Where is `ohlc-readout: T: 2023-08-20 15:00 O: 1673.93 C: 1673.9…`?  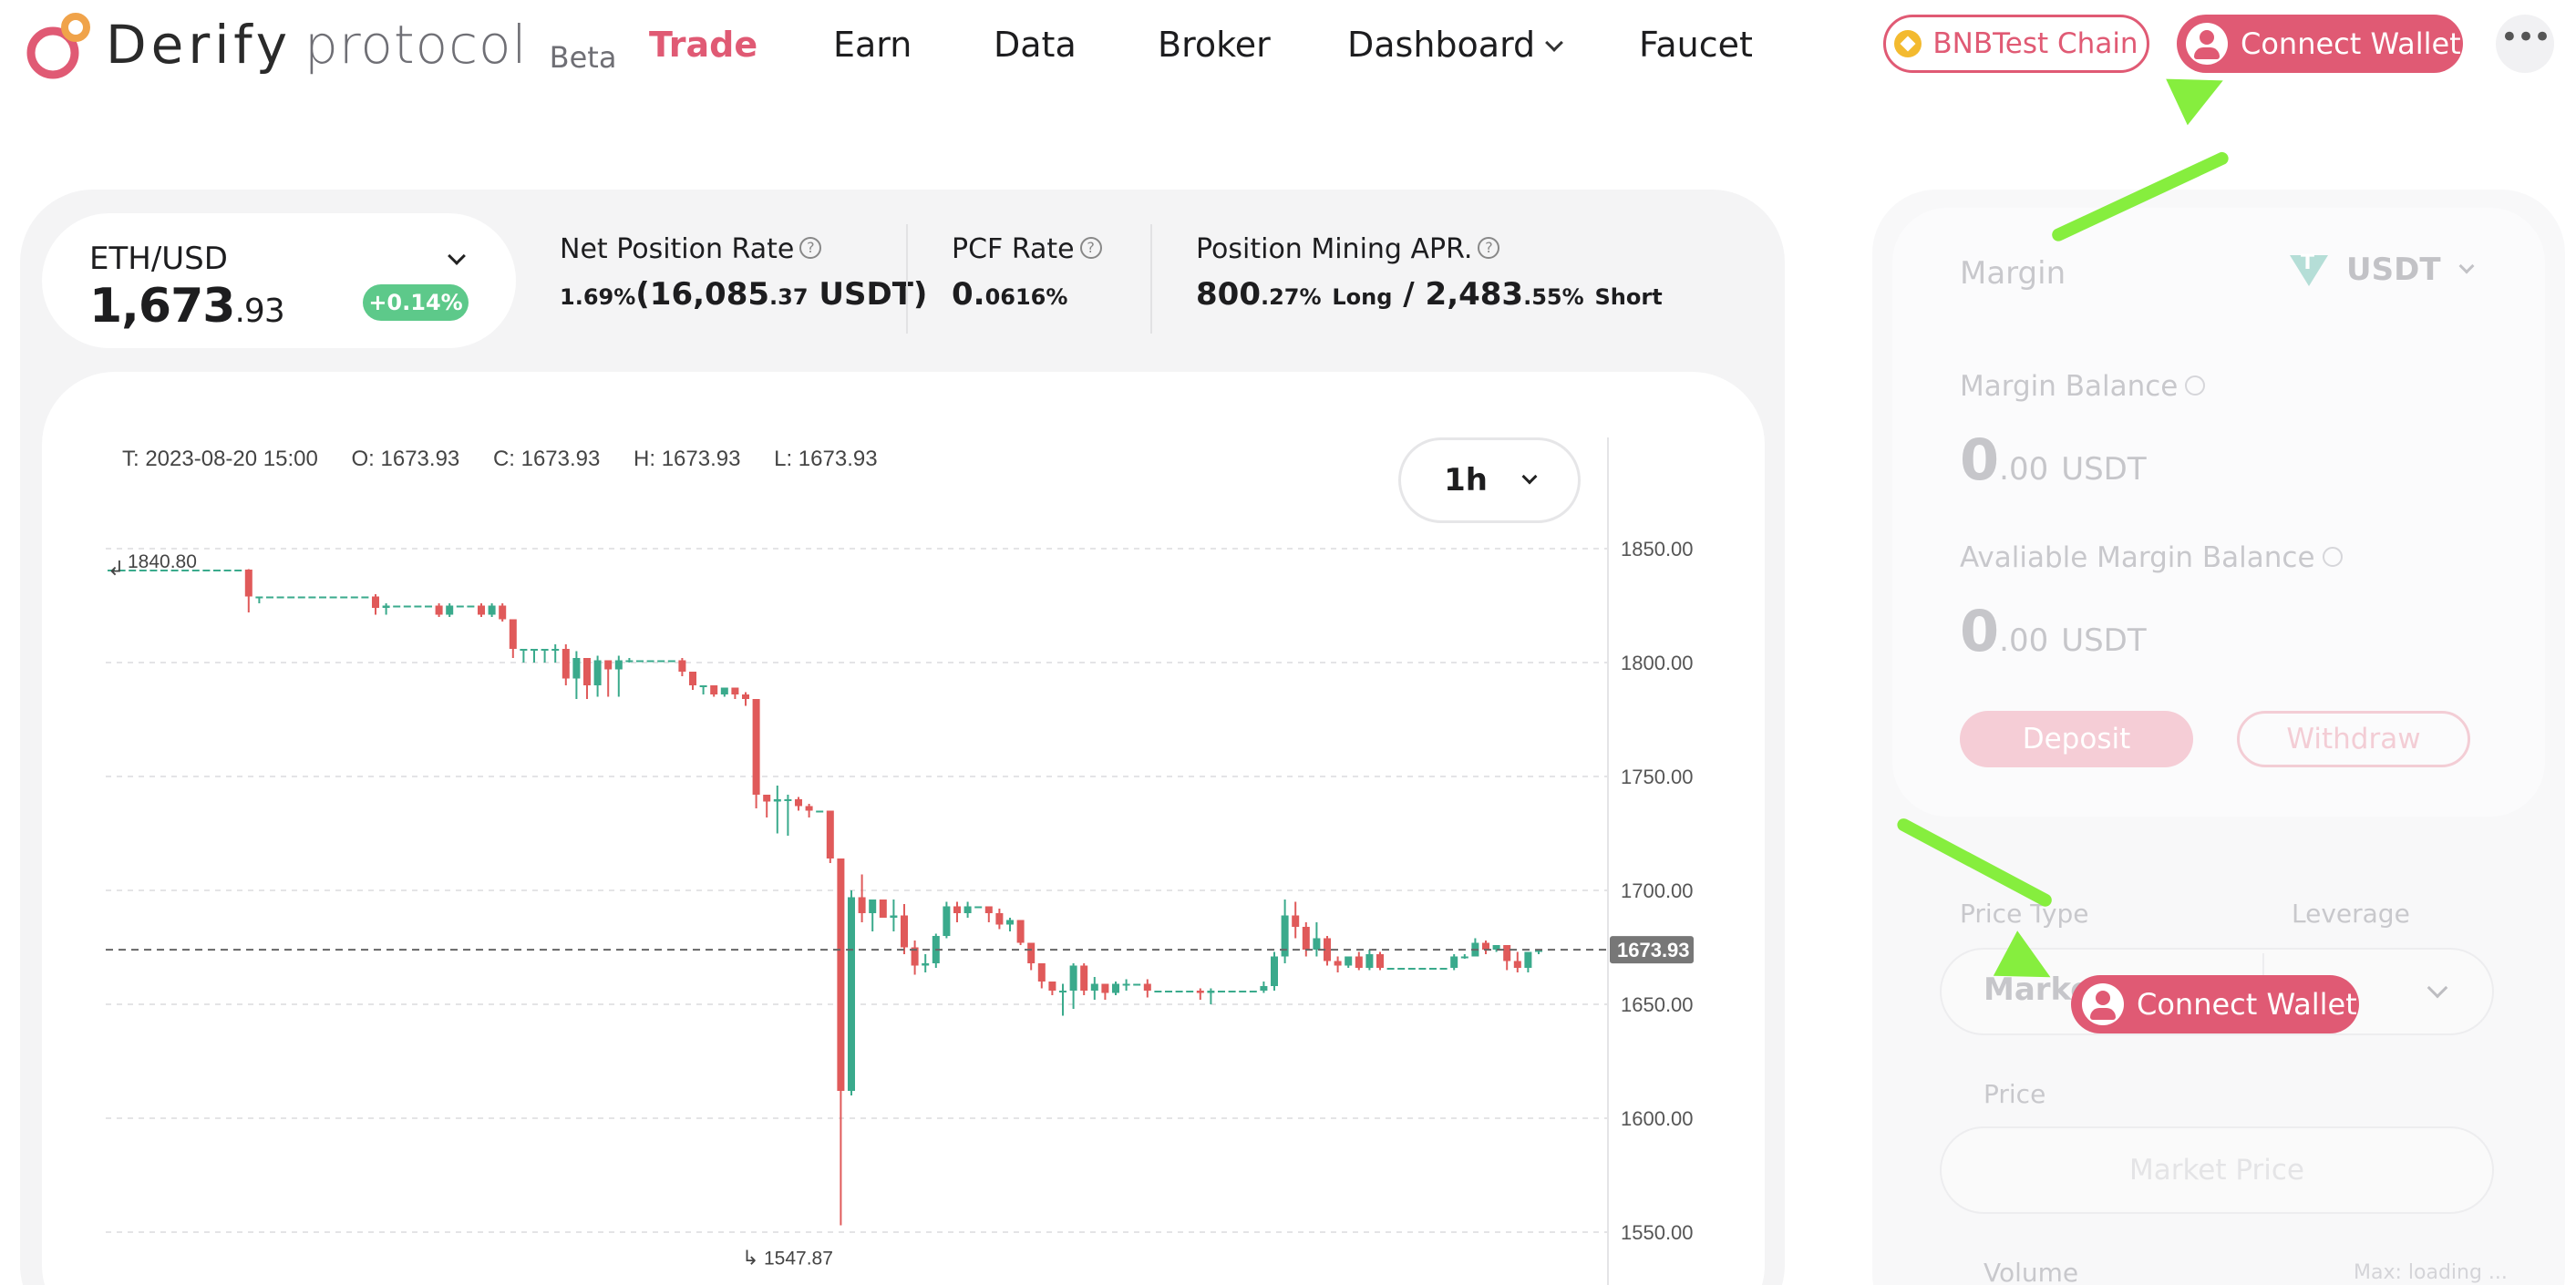 ohlc-readout: T: 2023-08-20 15:00 O: 1673.93 C: 1673.9… is located at coordinates (513, 460).